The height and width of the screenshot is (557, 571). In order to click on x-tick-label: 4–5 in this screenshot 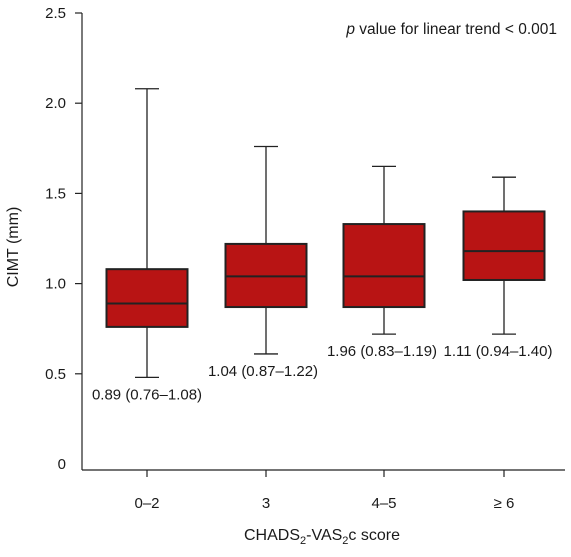, I will do `click(383, 503)`.